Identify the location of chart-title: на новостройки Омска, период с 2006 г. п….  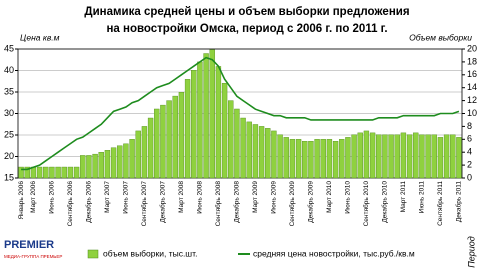
(246, 29).